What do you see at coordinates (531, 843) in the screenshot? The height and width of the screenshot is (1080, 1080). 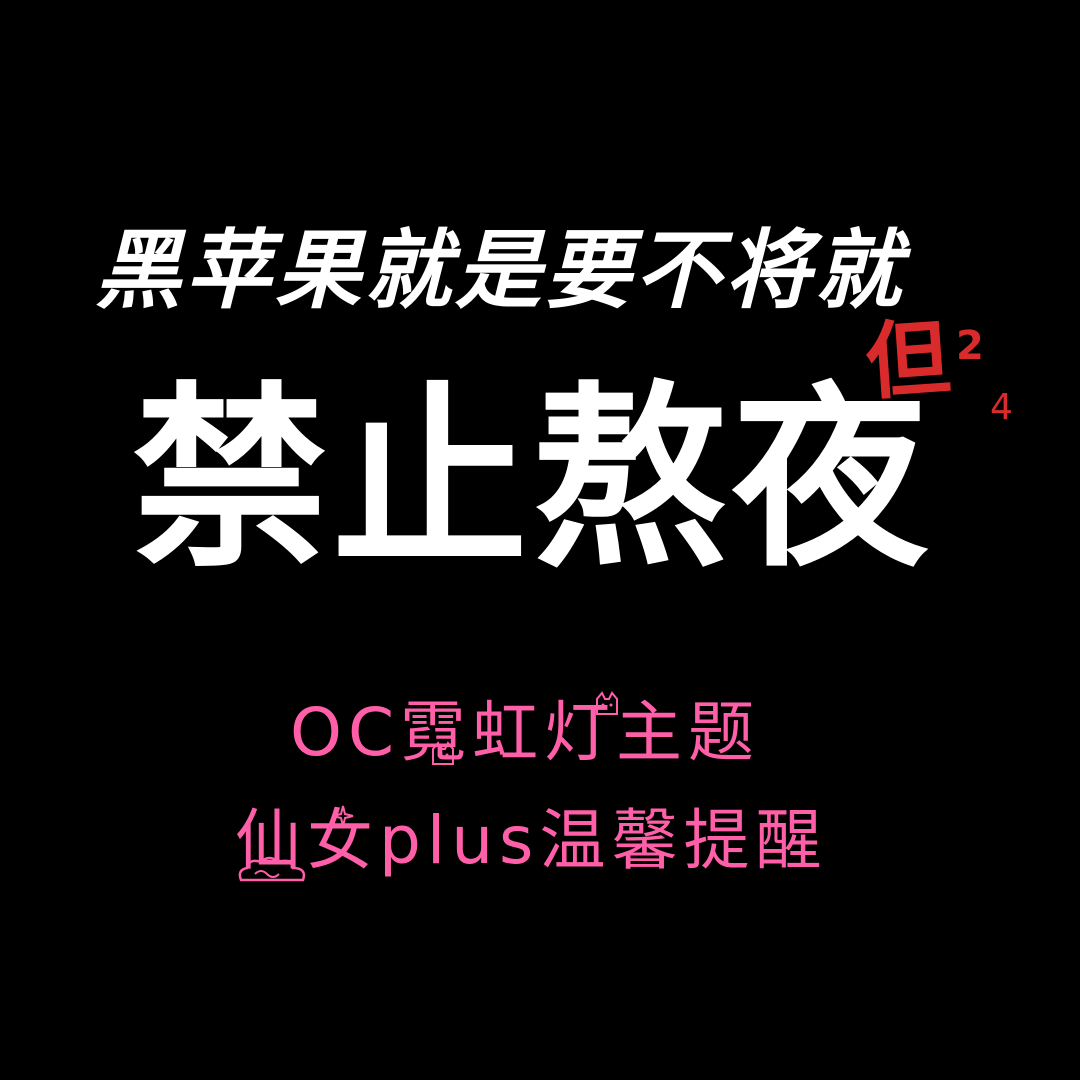 I see `subtitle-line-2: 仙女plus温馨提醒` at bounding box center [531, 843].